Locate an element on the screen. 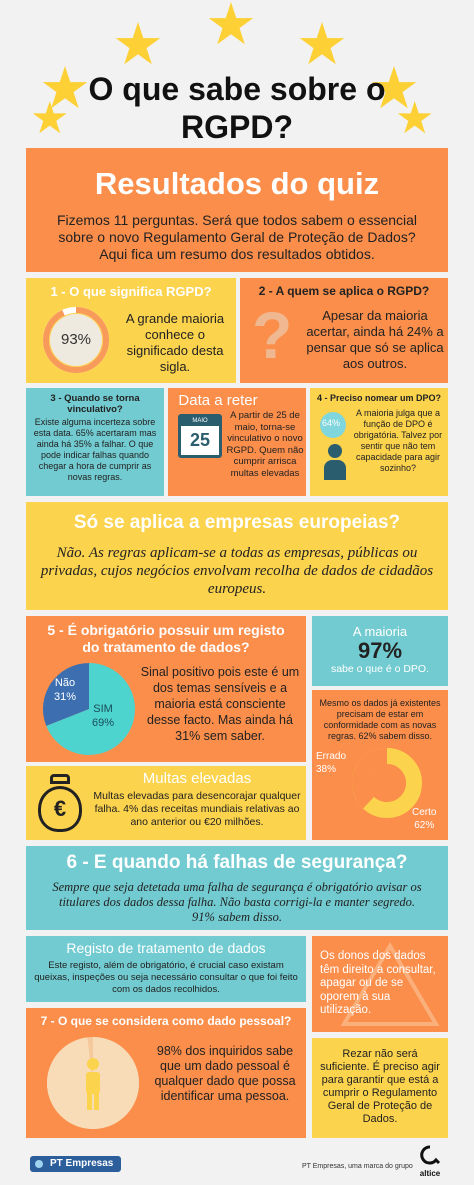  question-mark-icon: ? is located at coordinates (272, 335).